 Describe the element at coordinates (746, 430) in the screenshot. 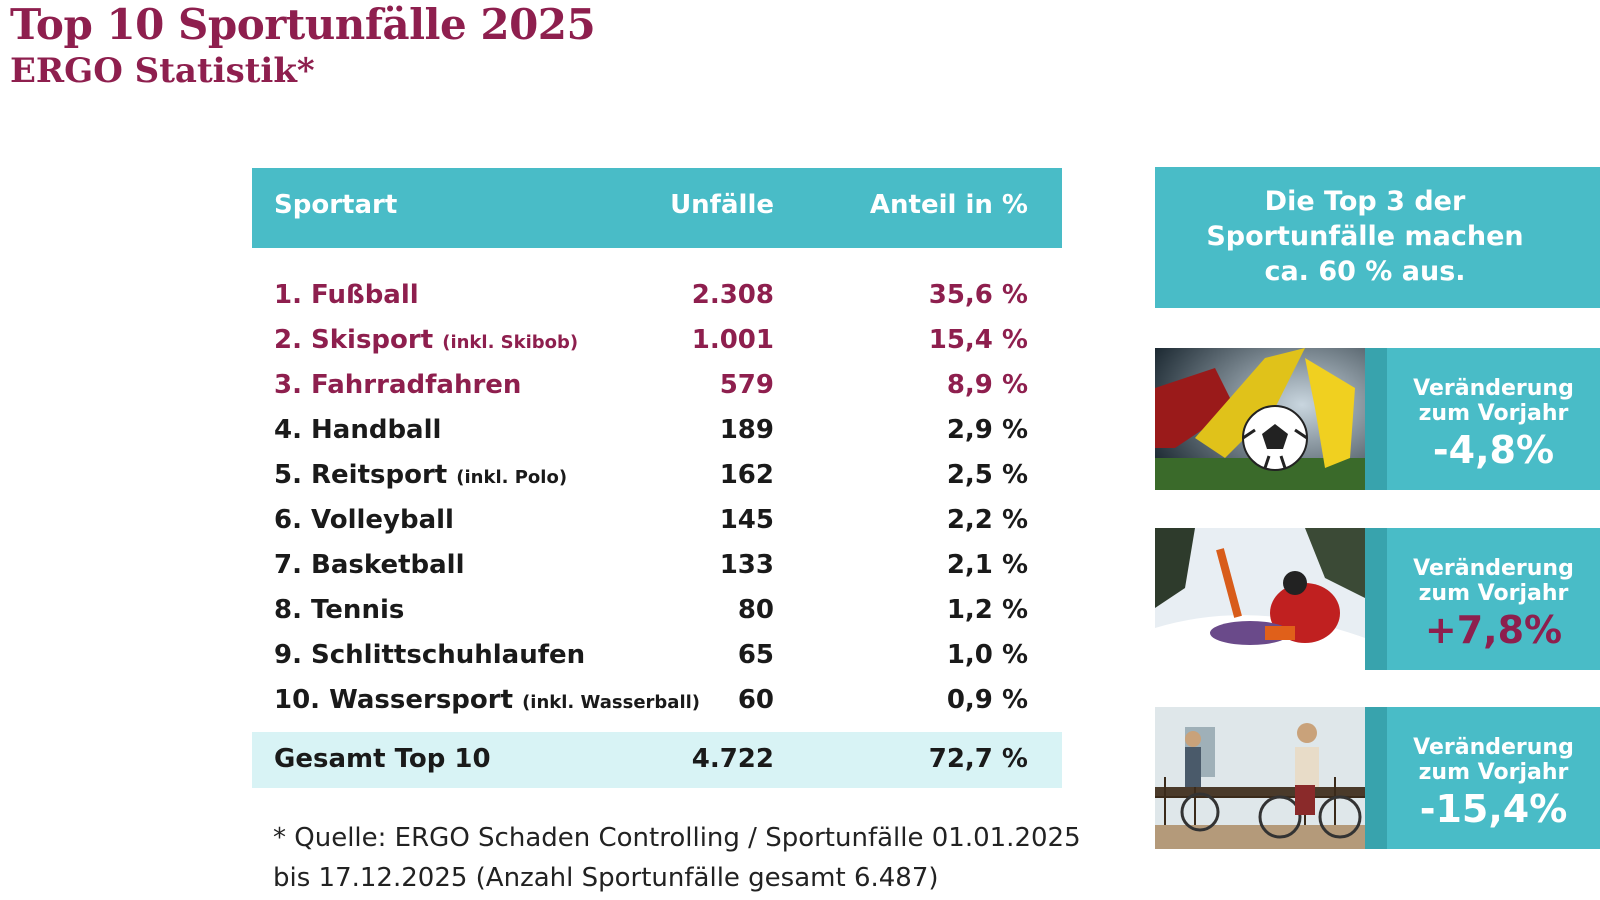

I see `row-unfaelle: 189` at that location.